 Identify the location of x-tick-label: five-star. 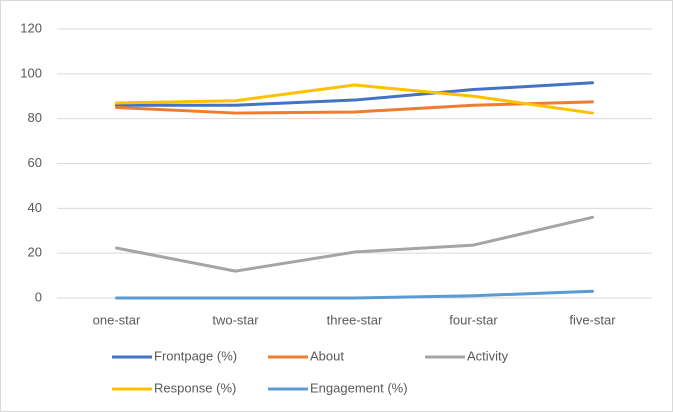
(592, 319).